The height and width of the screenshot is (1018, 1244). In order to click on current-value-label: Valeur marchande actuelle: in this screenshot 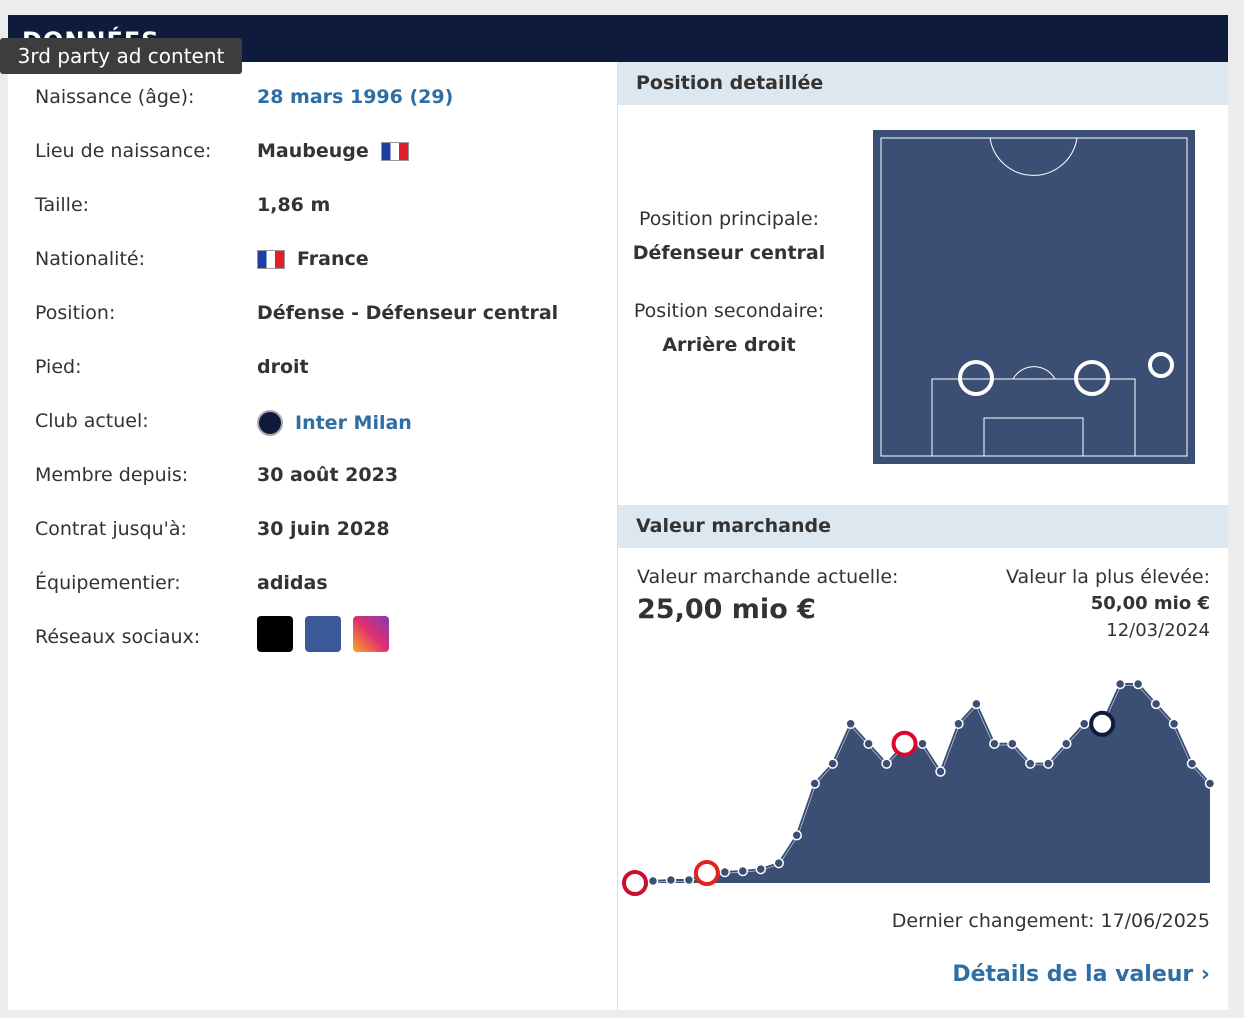, I will do `click(768, 577)`.